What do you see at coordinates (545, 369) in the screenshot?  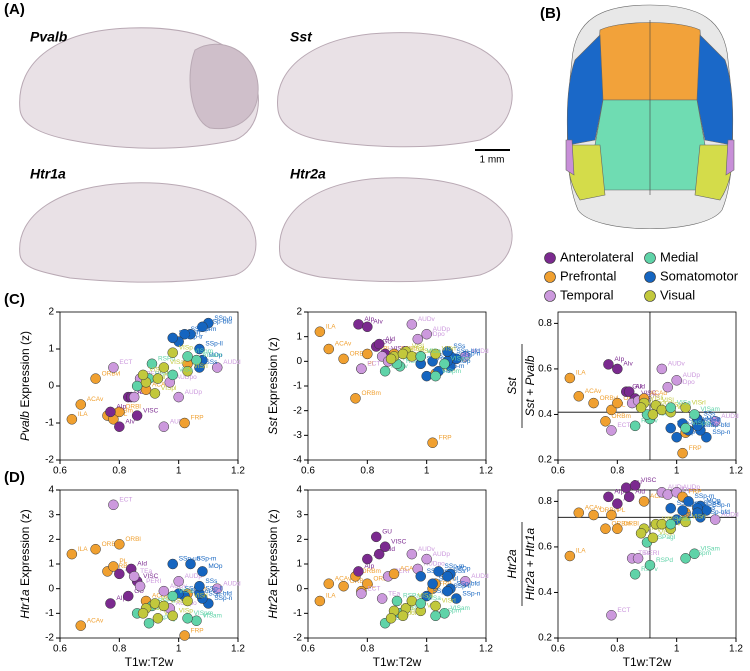 I see `y-tick-label: 0.6` at bounding box center [545, 369].